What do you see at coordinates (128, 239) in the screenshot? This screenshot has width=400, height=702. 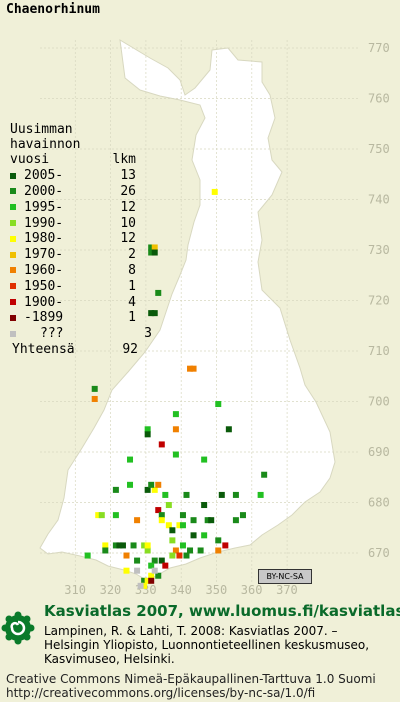 I see `legend-count: 12` at bounding box center [128, 239].